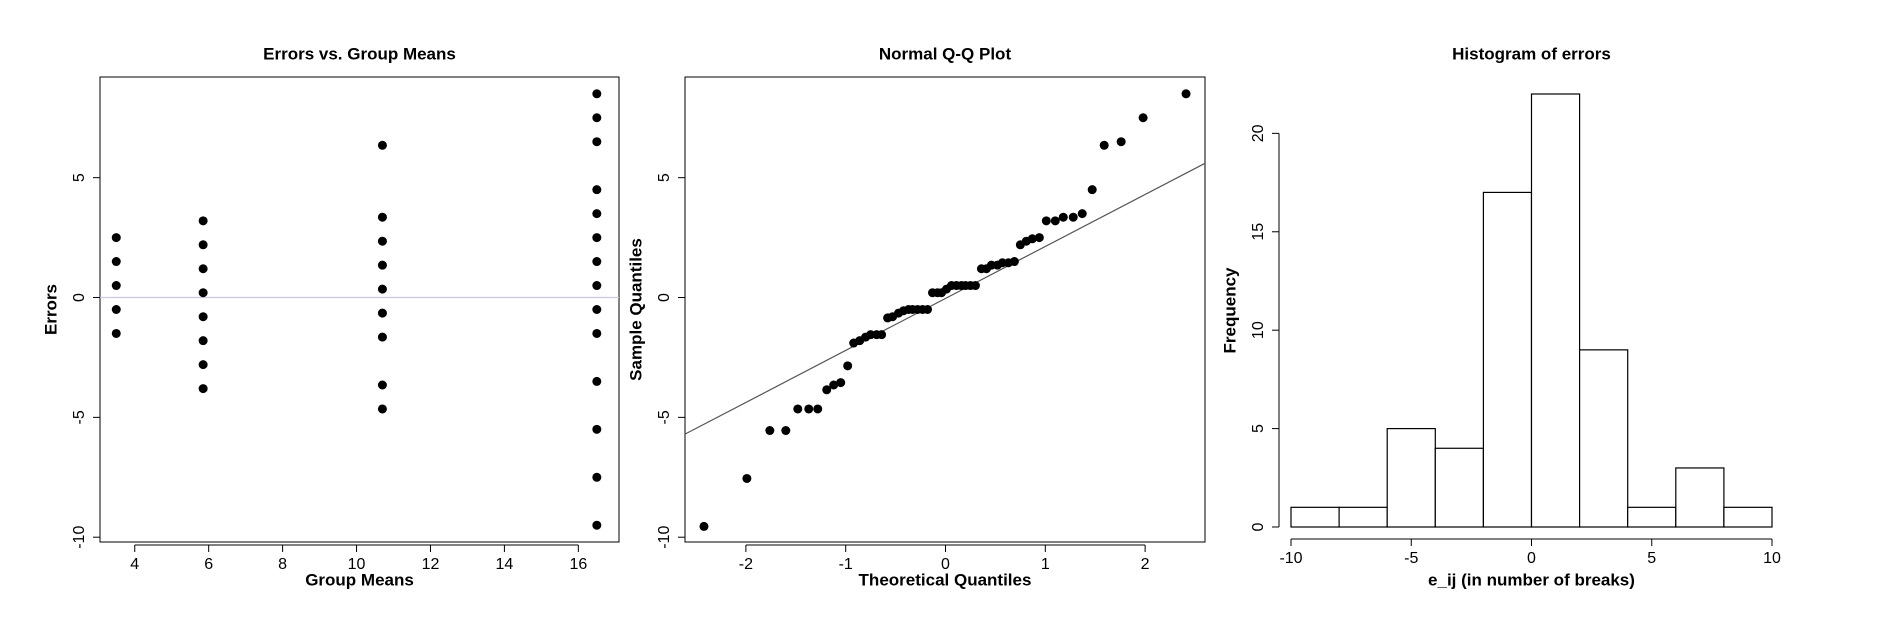 This screenshot has width=1880, height=622. I want to click on x-tick-label: 8, so click(282, 564).